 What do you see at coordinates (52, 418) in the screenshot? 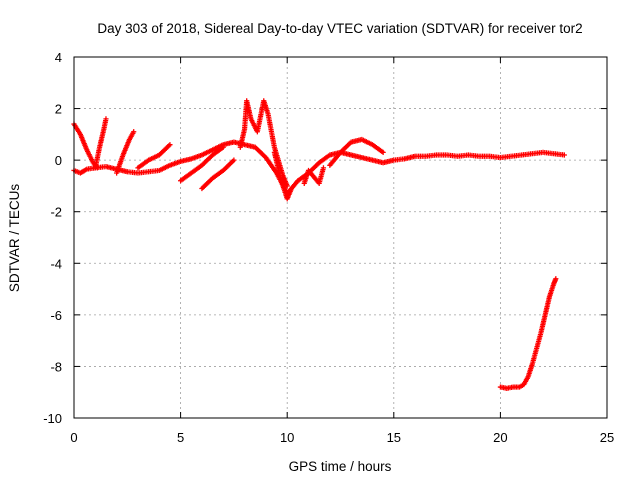
I see `y-tick-label: -10` at bounding box center [52, 418].